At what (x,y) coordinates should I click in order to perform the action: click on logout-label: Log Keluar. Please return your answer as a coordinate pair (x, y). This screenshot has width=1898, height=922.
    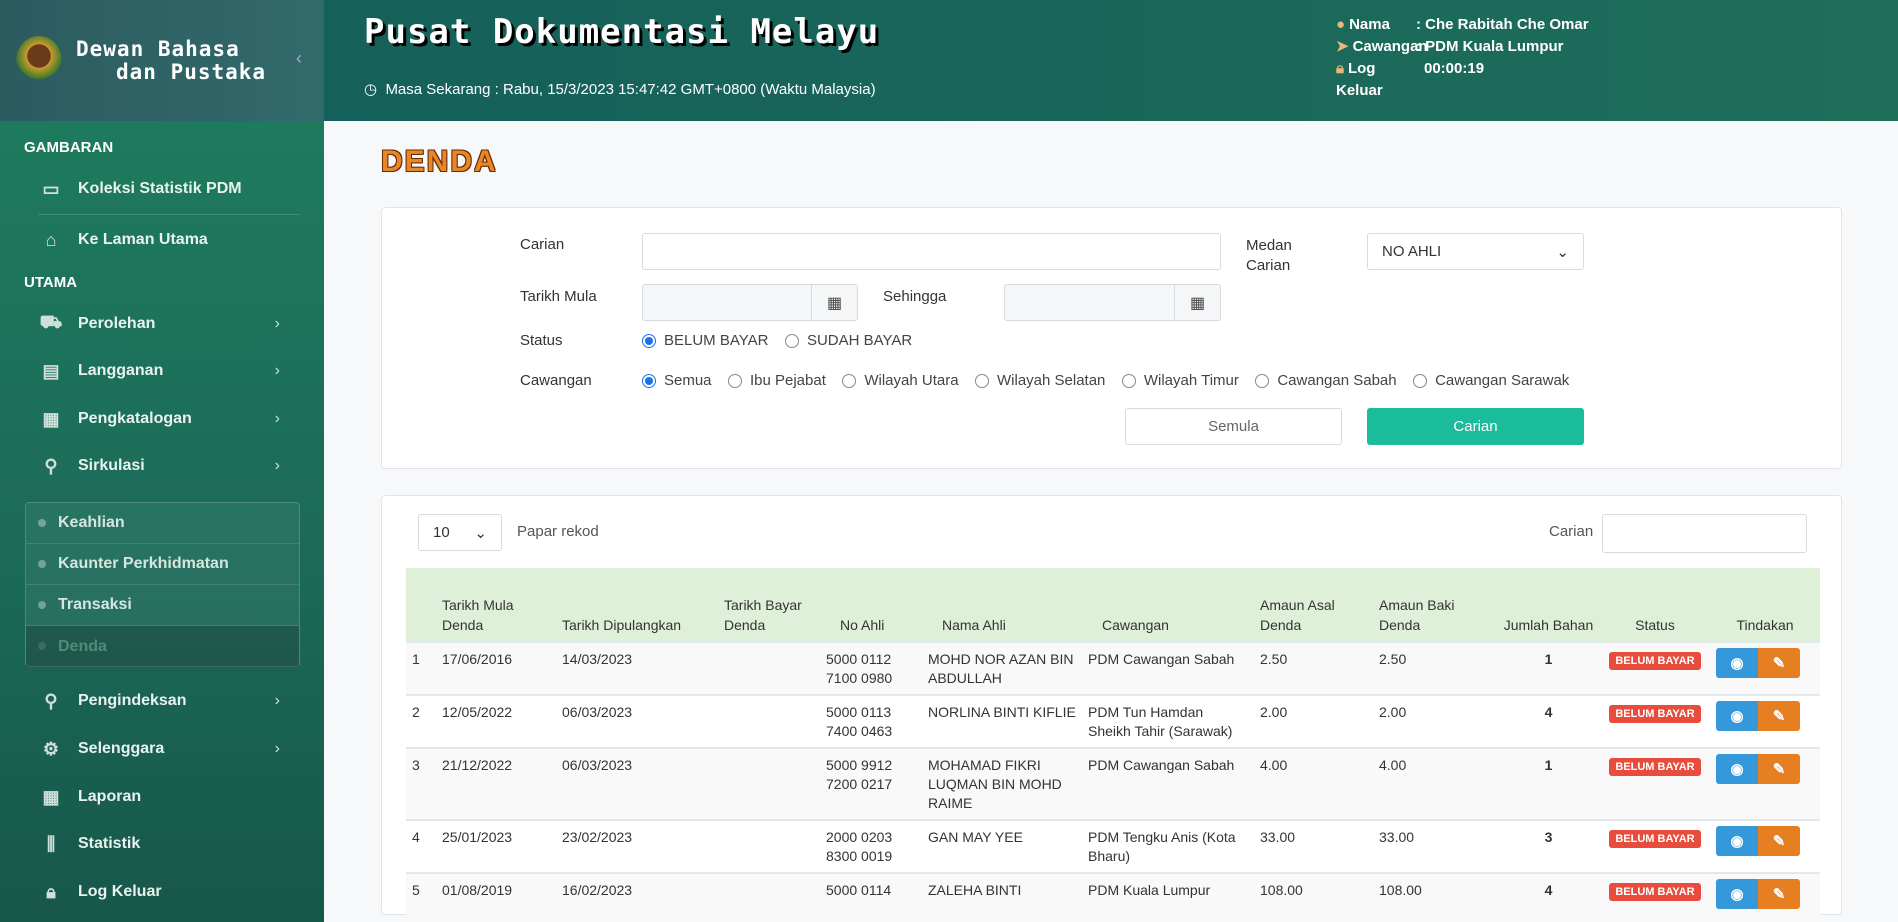
    Looking at the image, I should click on (1359, 79).